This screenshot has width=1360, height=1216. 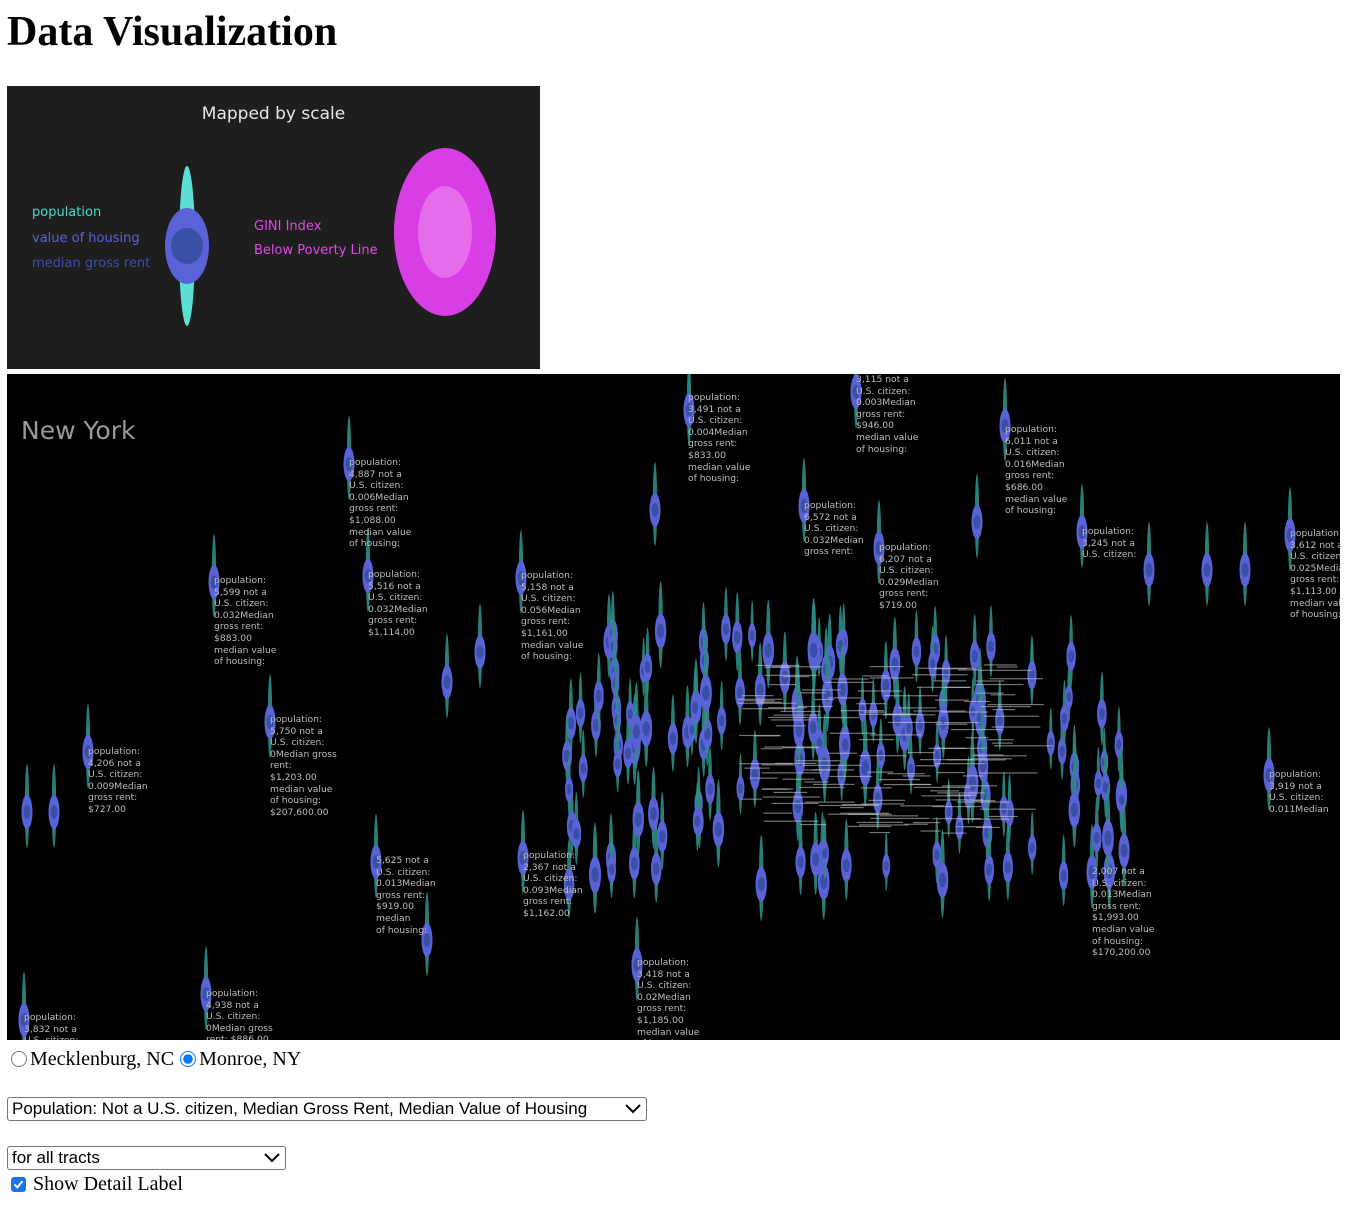 I want to click on region-title: New York, so click(x=78, y=430).